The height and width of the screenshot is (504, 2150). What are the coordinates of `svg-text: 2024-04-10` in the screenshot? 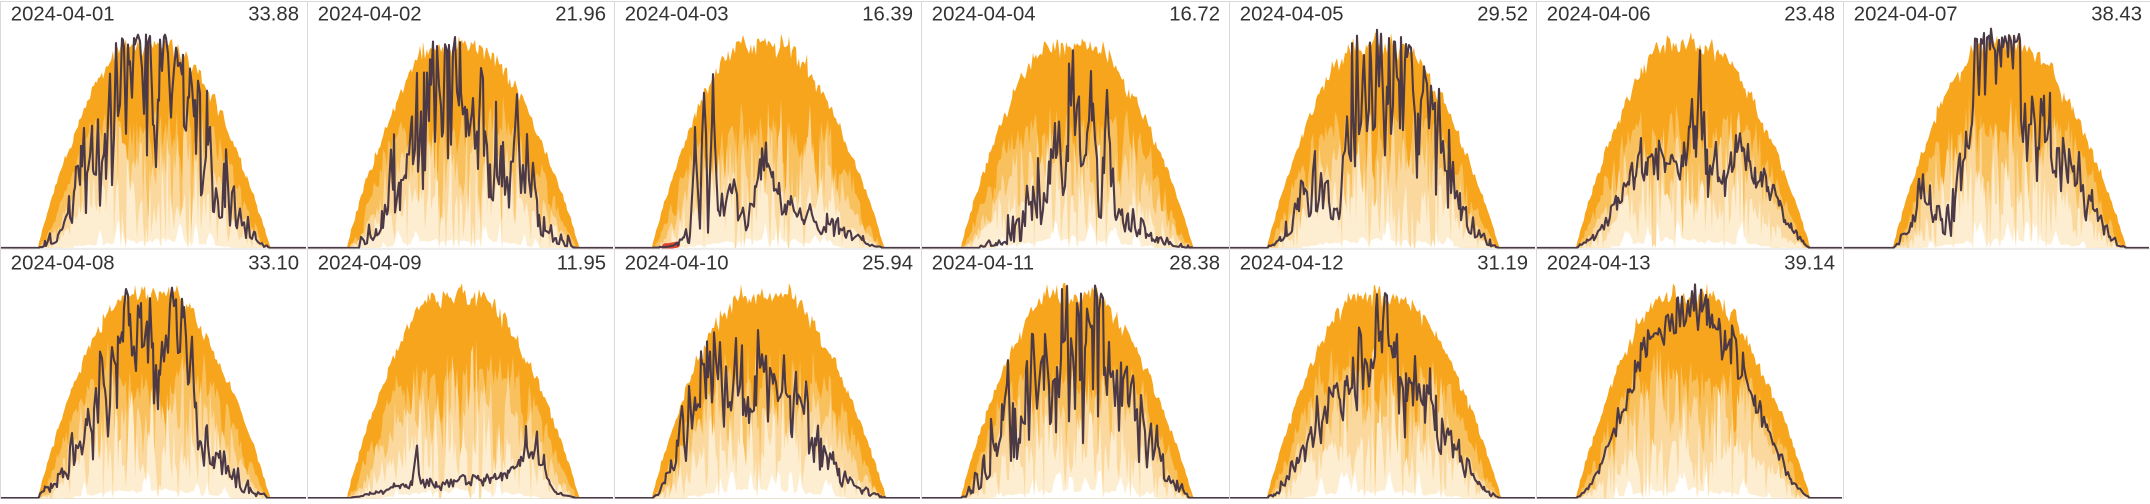 It's located at (677, 264).